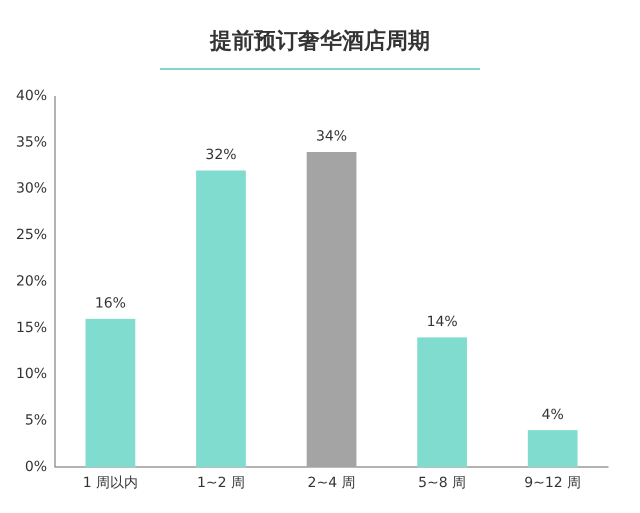 This screenshot has width=640, height=513. What do you see at coordinates (553, 483) in the screenshot?
I see `x-tick-label: 9~12 周` at bounding box center [553, 483].